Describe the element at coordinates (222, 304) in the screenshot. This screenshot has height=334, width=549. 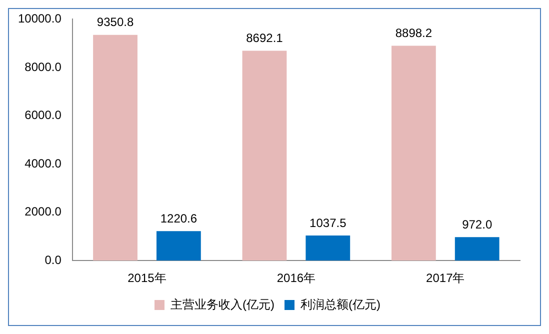
I see `legend-label: 主营业务收入(亿元)` at that location.